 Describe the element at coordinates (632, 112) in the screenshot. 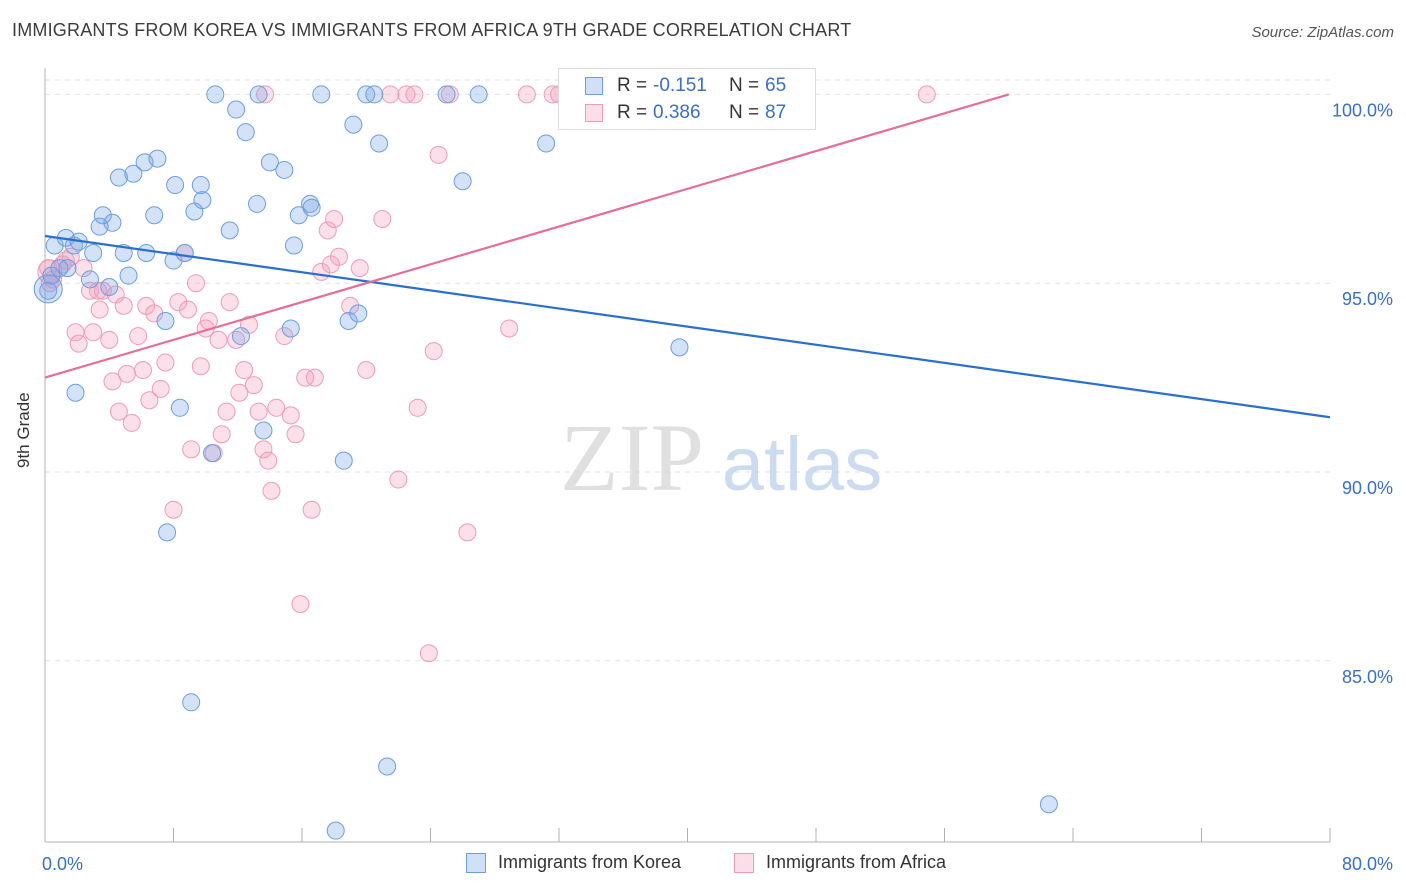

I see `africa-r-label: R =` at that location.